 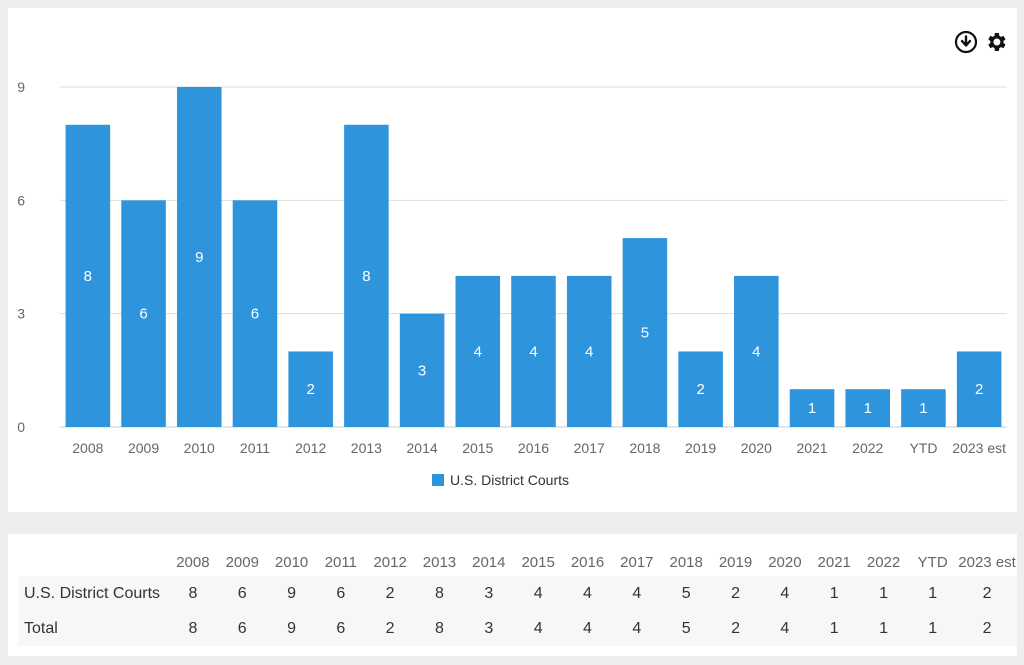 What do you see at coordinates (686, 562) in the screenshot?
I see `table-column-header: 2018` at bounding box center [686, 562].